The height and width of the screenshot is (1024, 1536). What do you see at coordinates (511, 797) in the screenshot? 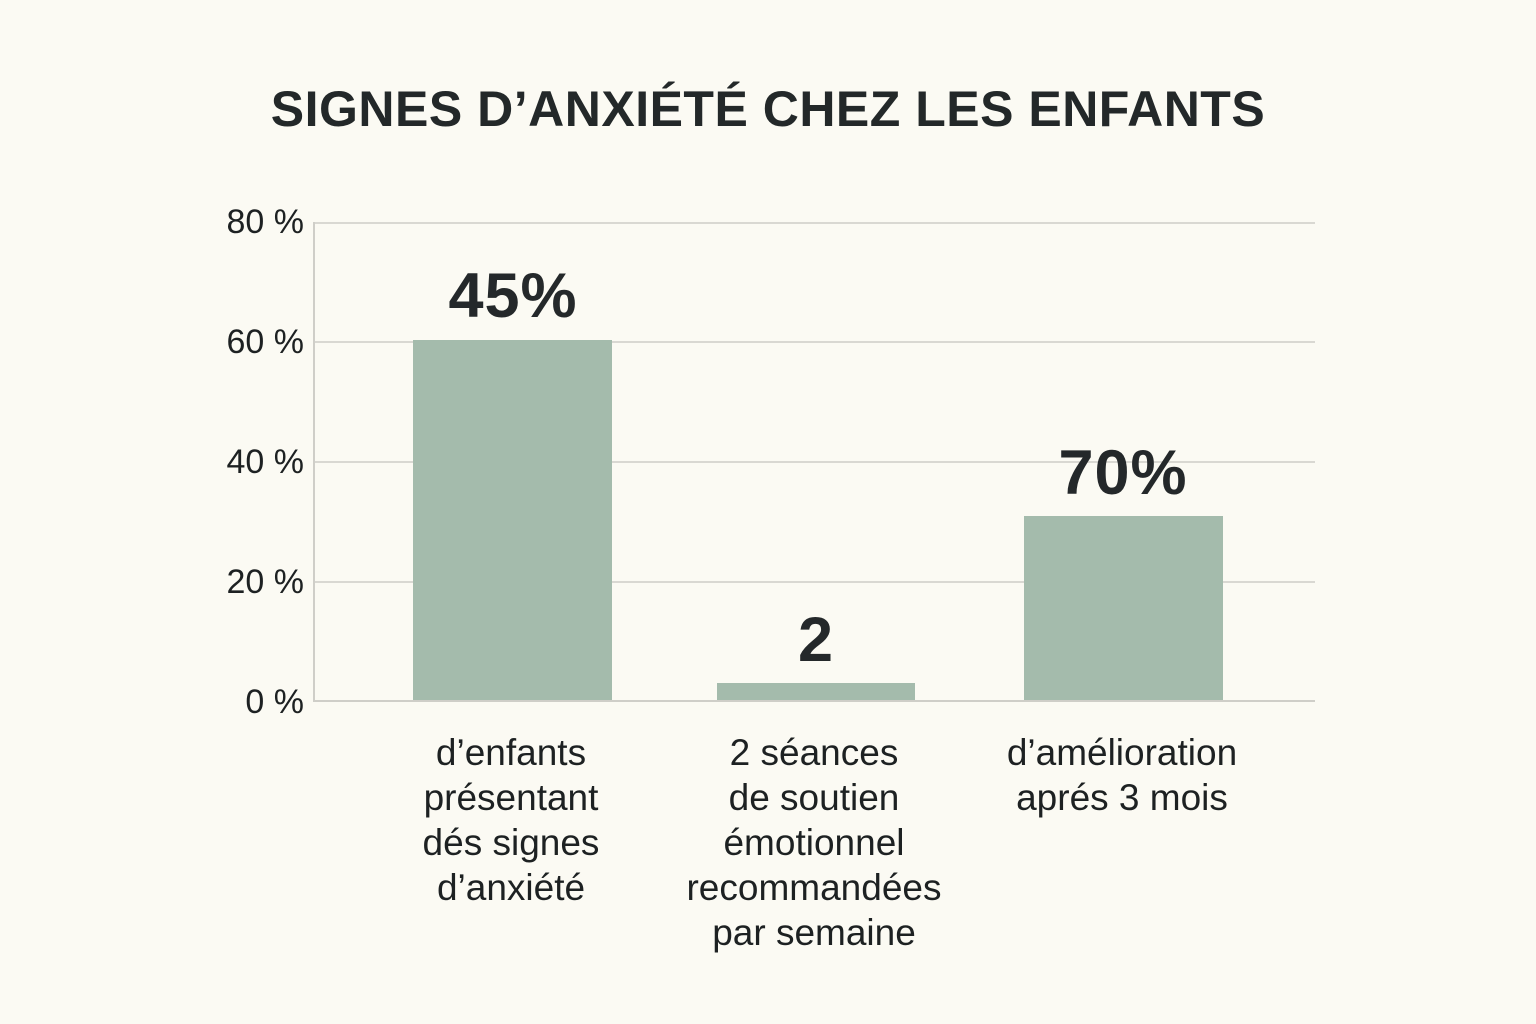
I see `caption-line: présentant` at bounding box center [511, 797].